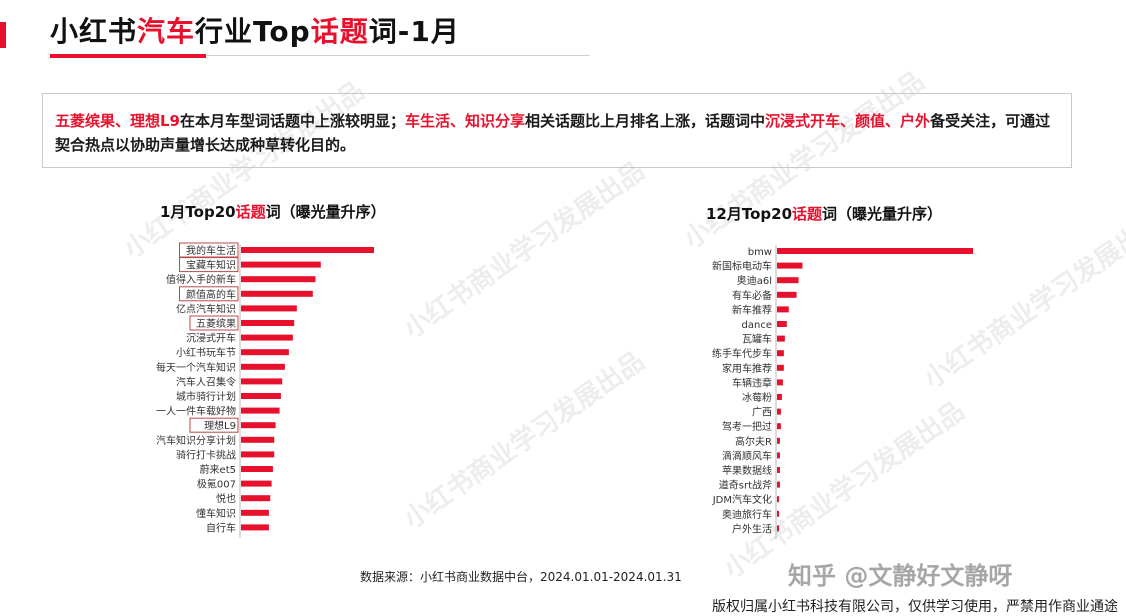 The height and width of the screenshot is (616, 1126). Describe the element at coordinates (211, 338) in the screenshot. I see `category-label: 沉浸式开车` at that location.